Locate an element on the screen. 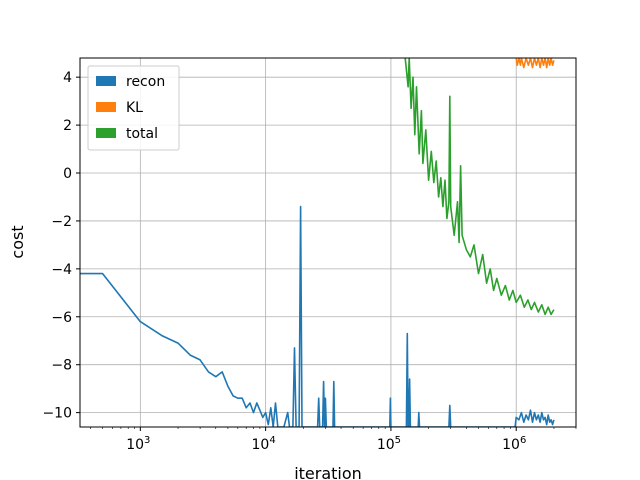 The height and width of the screenshot is (480, 640). x-tick-label: 10⁵ is located at coordinates (389, 444).